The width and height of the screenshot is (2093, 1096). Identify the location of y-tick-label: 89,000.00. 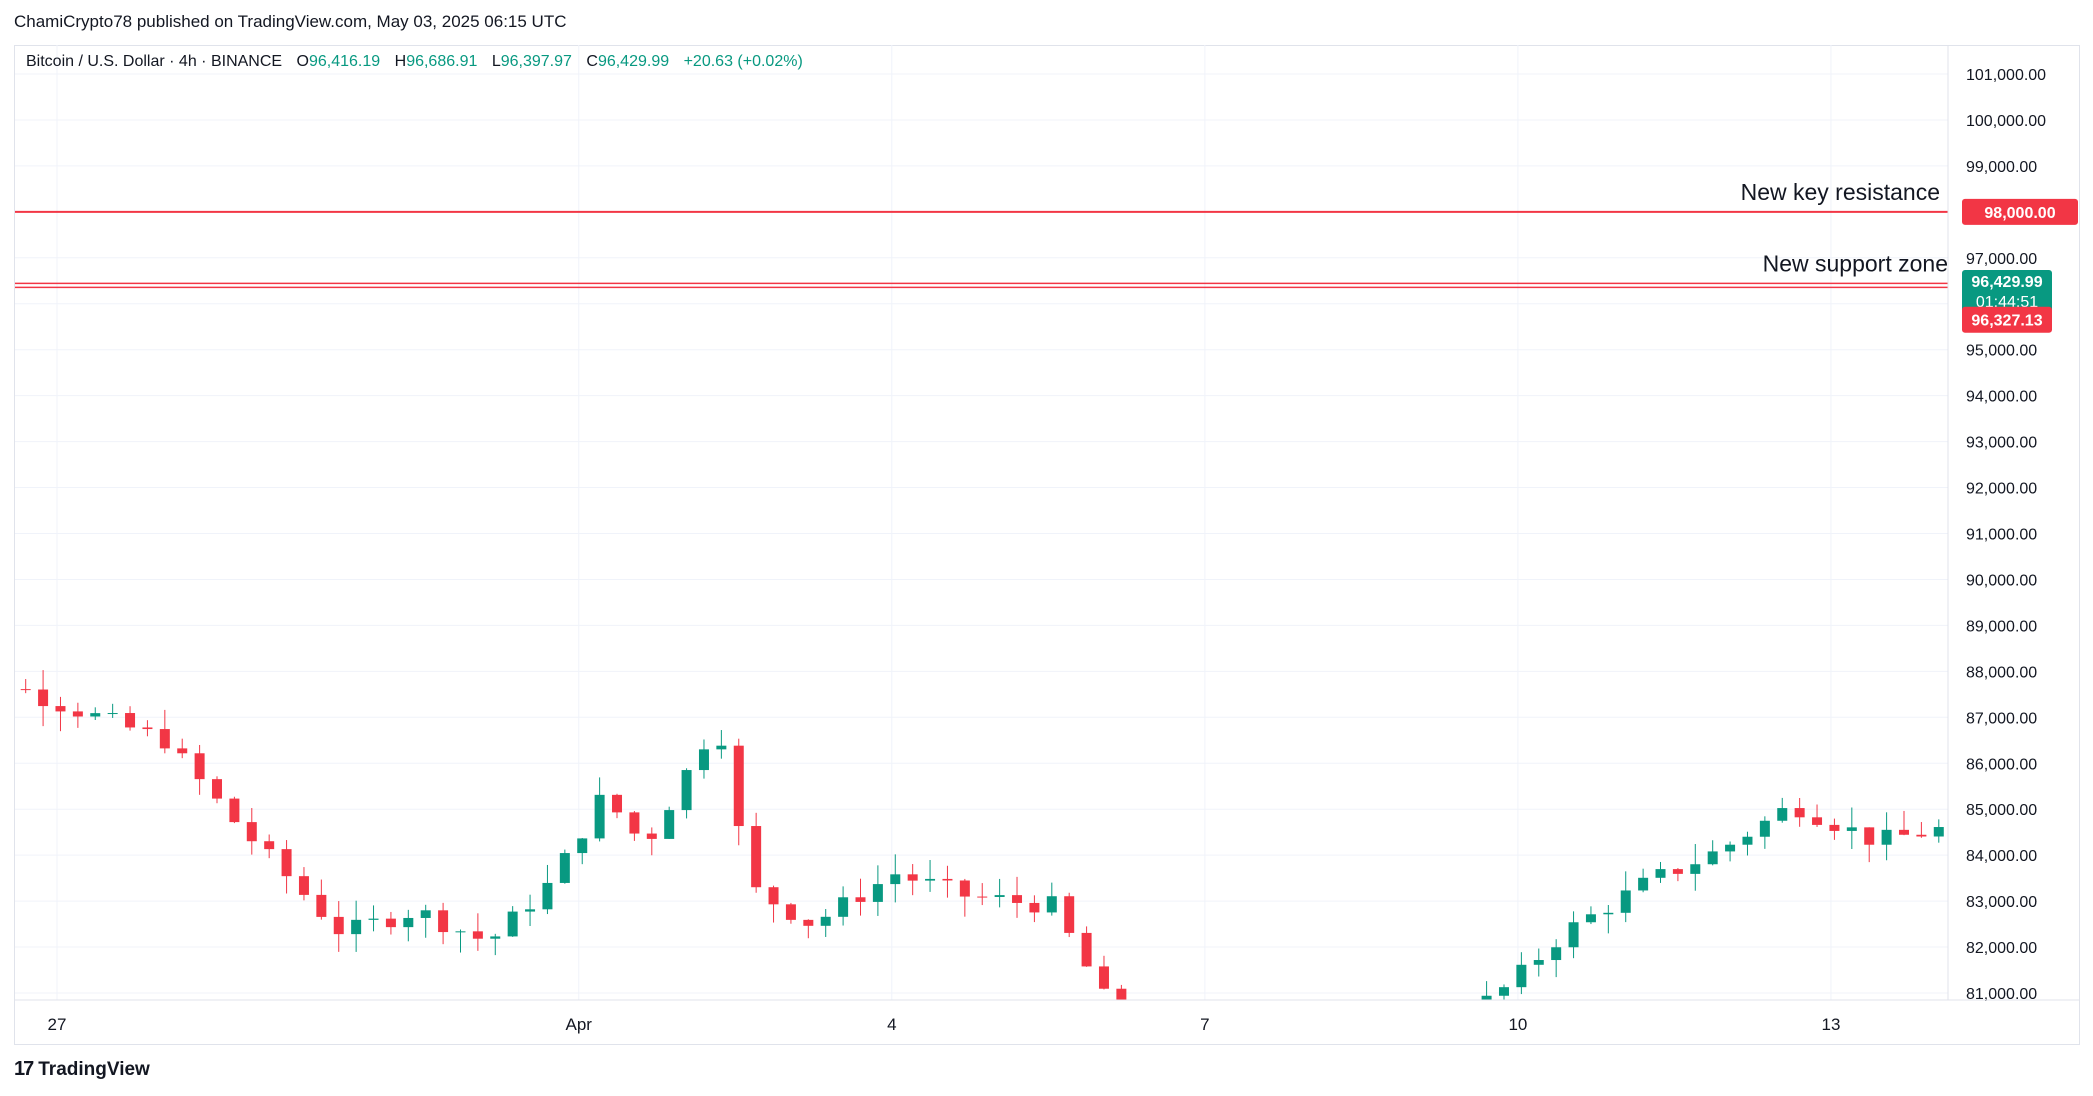
(2001, 626).